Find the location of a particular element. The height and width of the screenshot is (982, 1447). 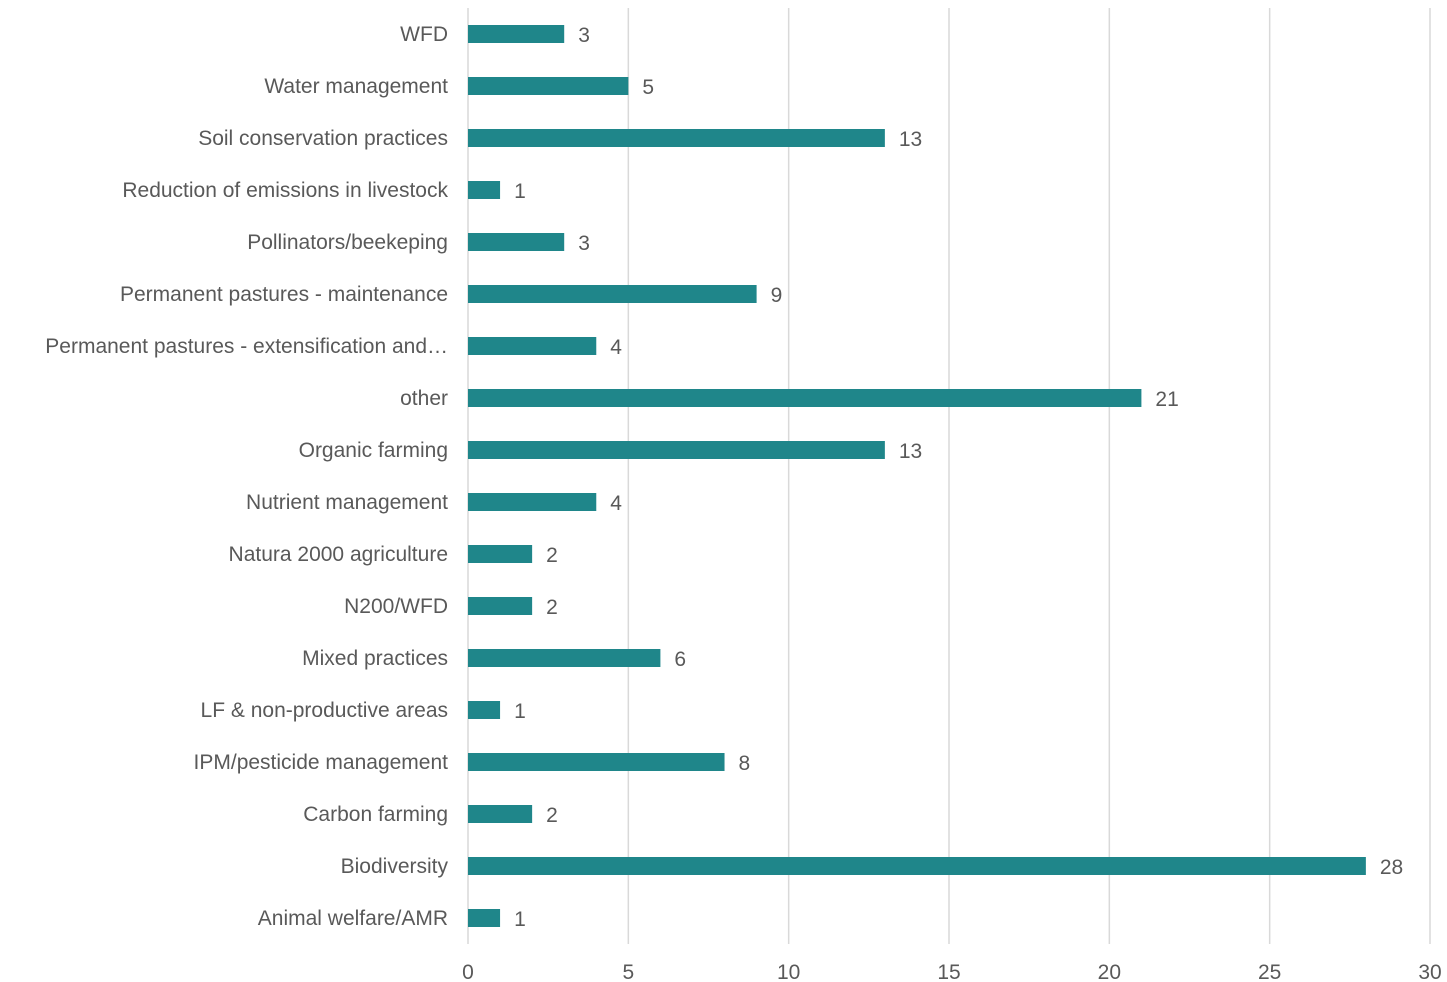

category-label: IPM/pesticide management is located at coordinates (321, 762).